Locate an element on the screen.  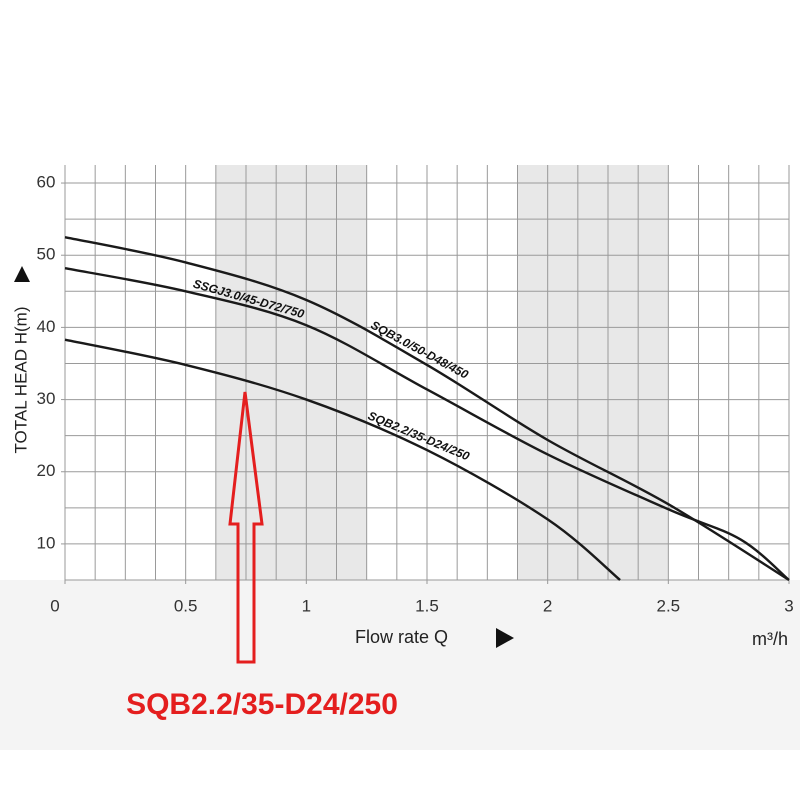
x-unit: m³/h is located at coordinates (770, 639).